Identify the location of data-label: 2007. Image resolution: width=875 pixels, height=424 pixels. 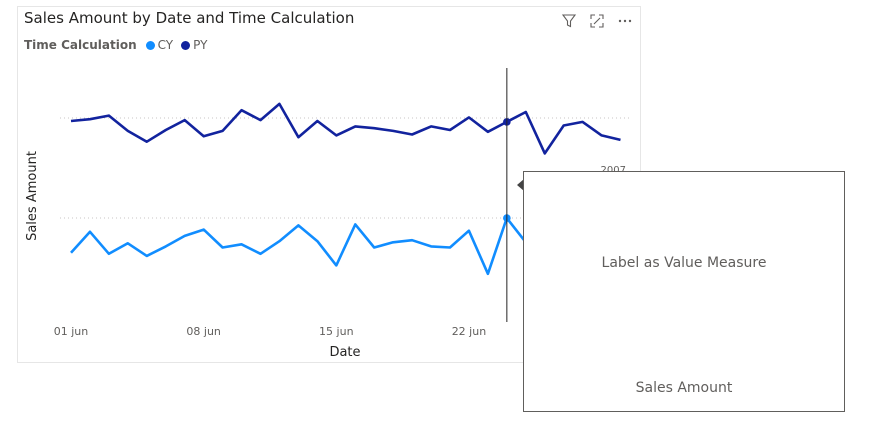
(613, 170).